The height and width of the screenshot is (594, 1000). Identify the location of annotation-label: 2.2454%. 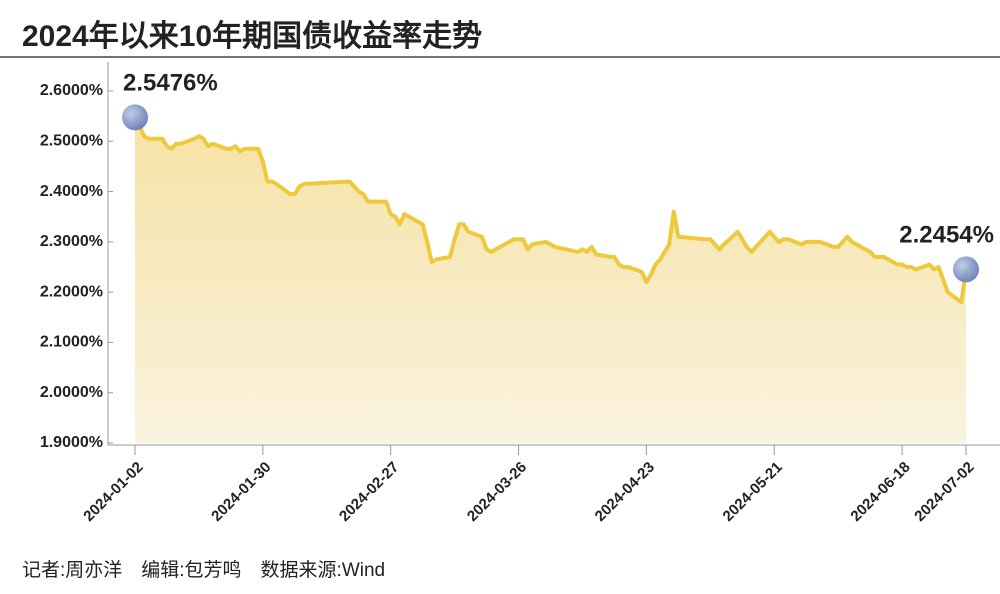
(946, 235).